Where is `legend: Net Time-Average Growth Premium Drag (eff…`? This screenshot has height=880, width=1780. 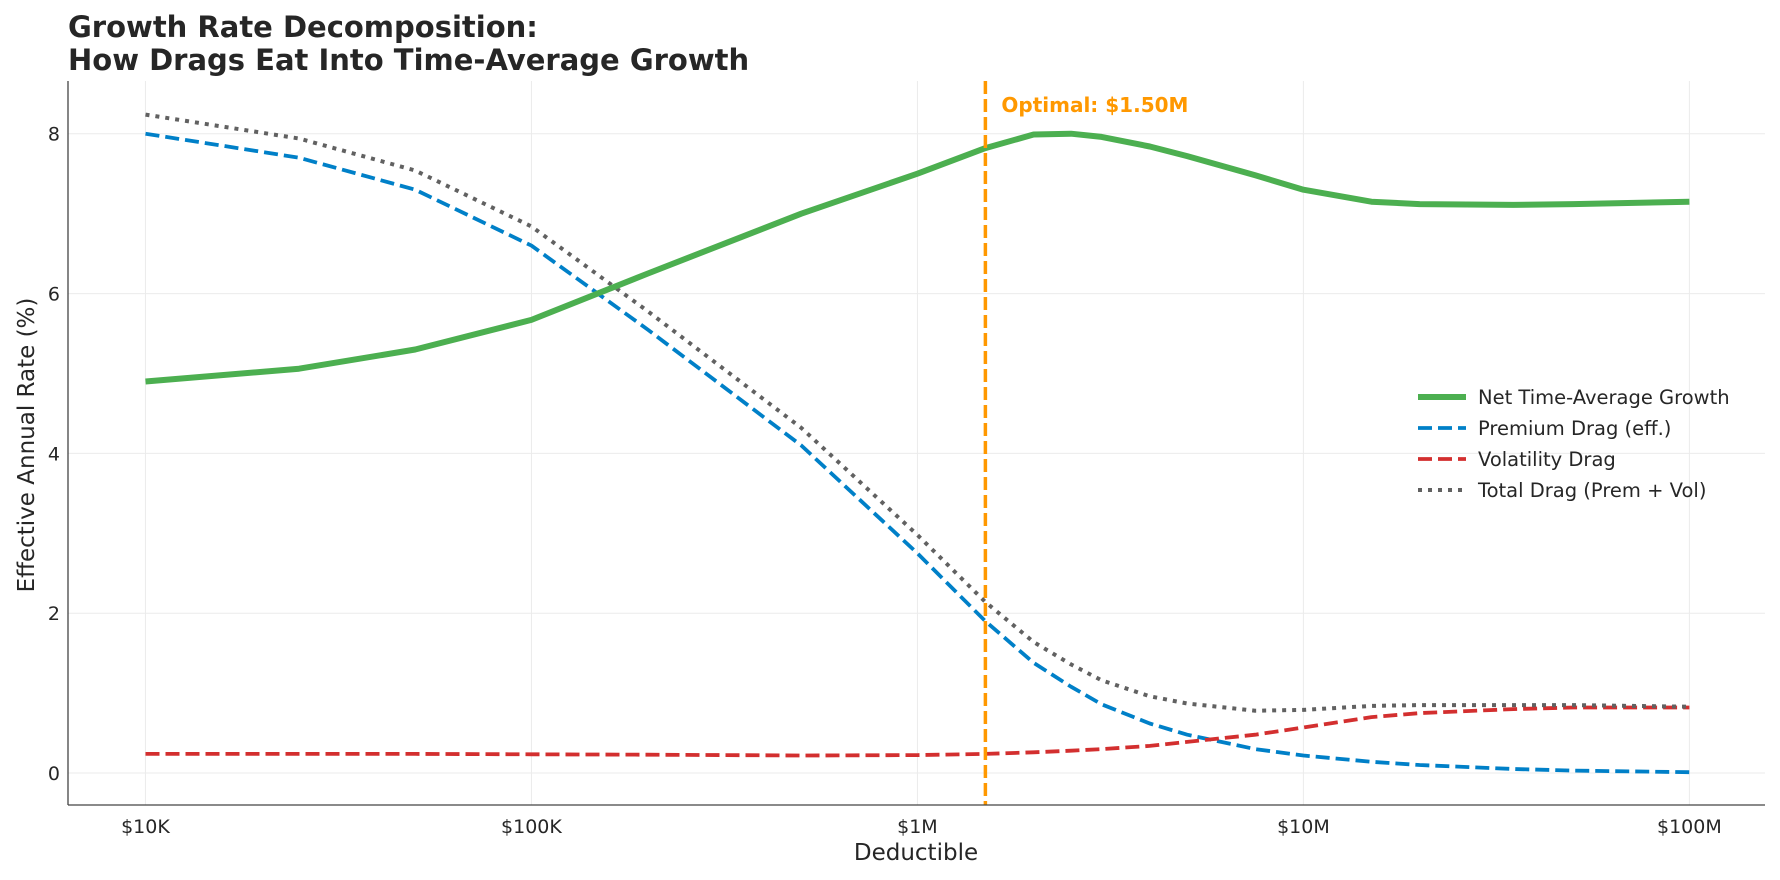 legend: Net Time-Average Growth Premium Drag (eff… is located at coordinates (1574, 444).